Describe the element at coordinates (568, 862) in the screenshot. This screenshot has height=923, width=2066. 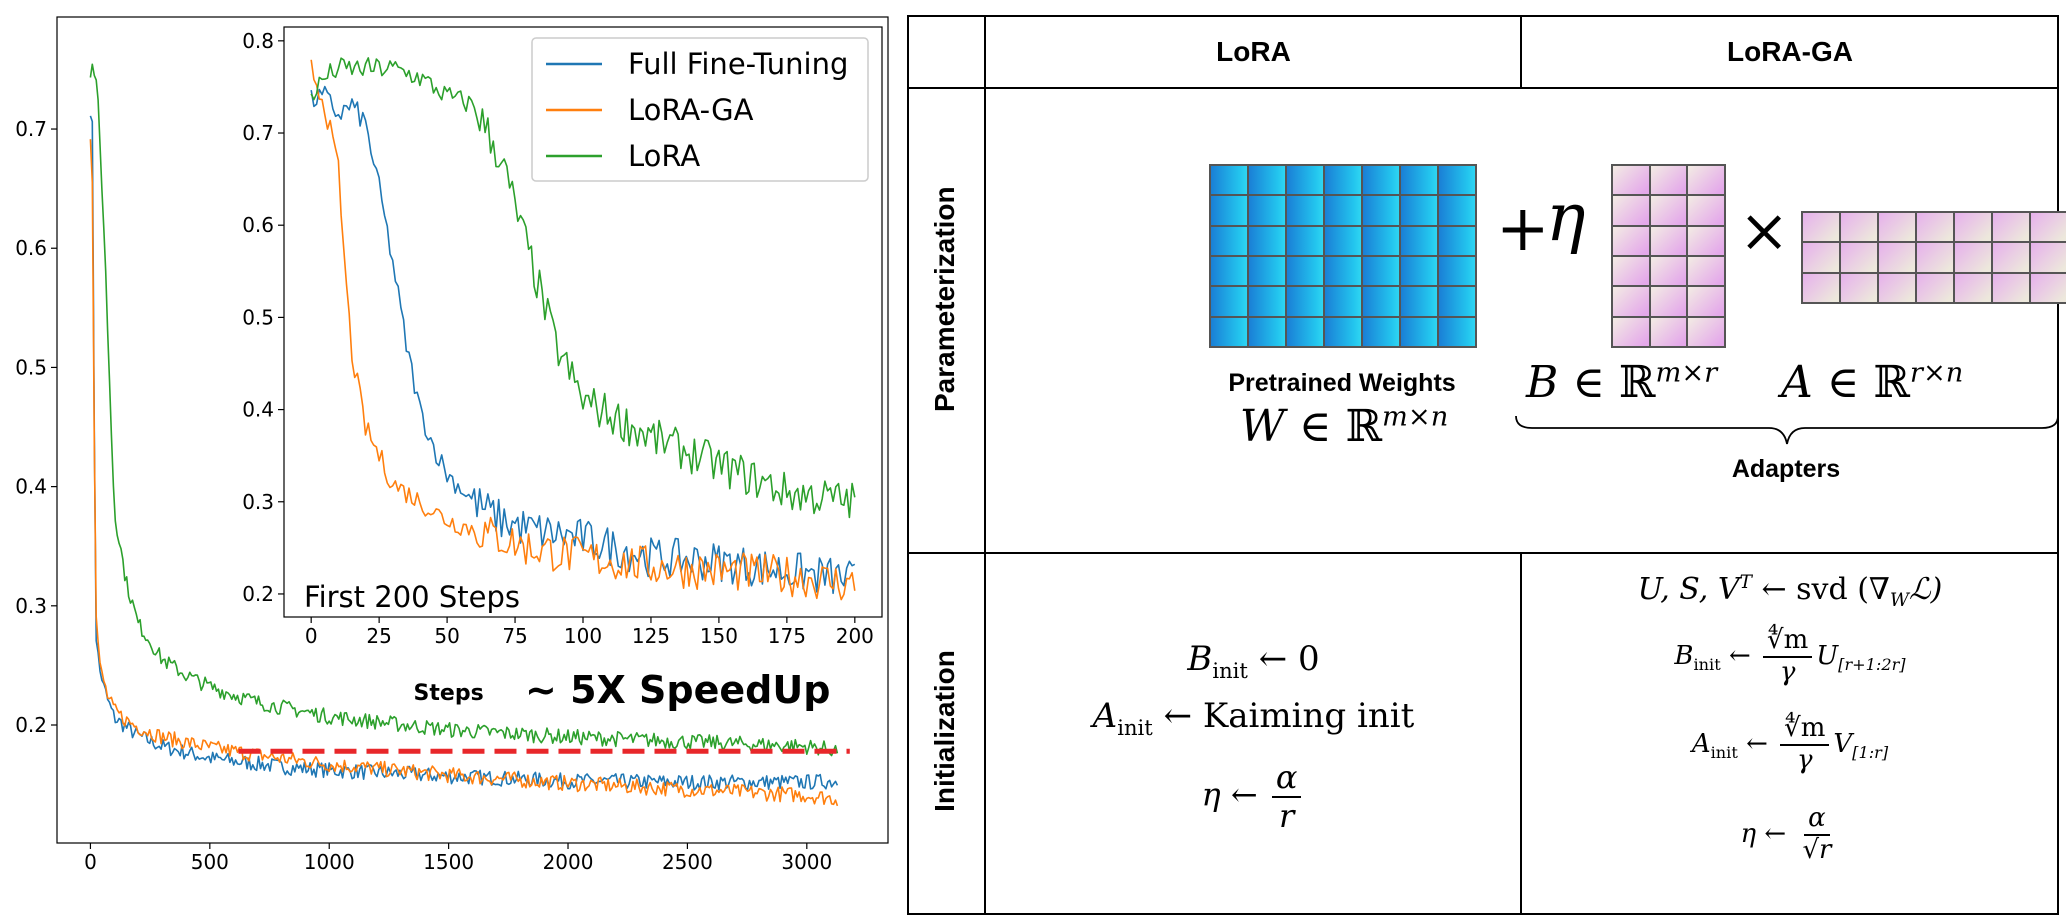
I see `main-x-tick-label: 2000` at that location.